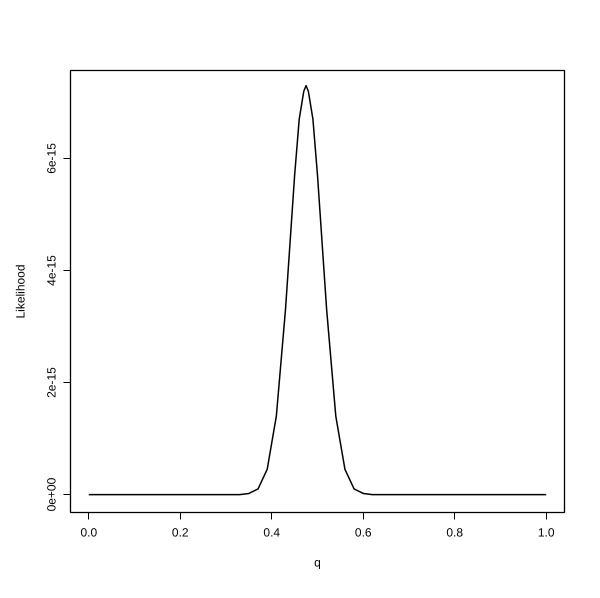 This screenshot has height=598, width=600. Describe the element at coordinates (455, 533) in the screenshot. I see `x-tick-label: 0.8` at that location.